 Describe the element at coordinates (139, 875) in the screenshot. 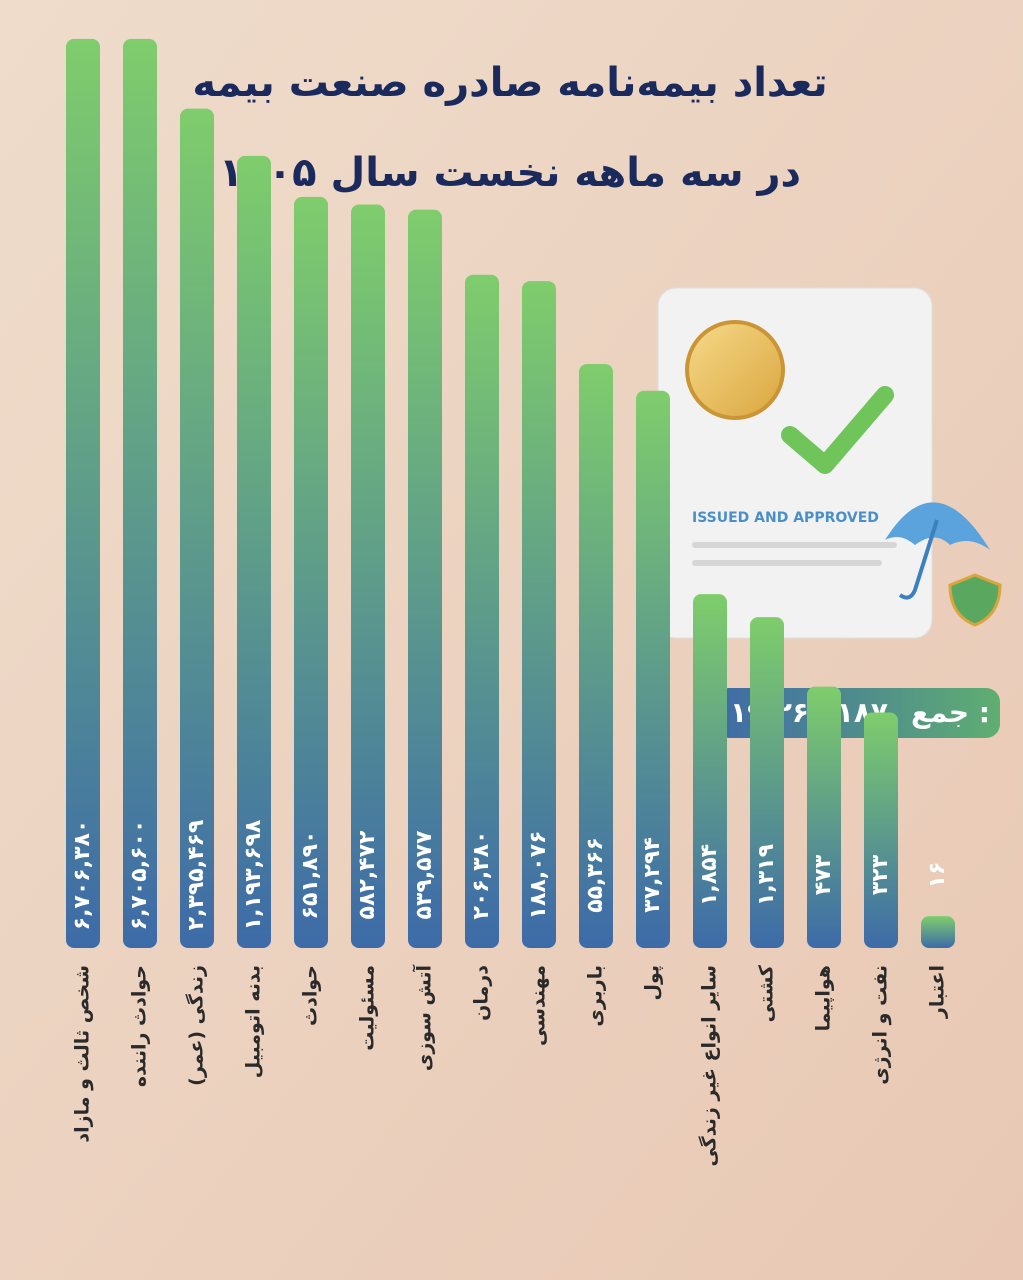

I see `value-label: ۶,۷۰۵,۶۰۰` at that location.